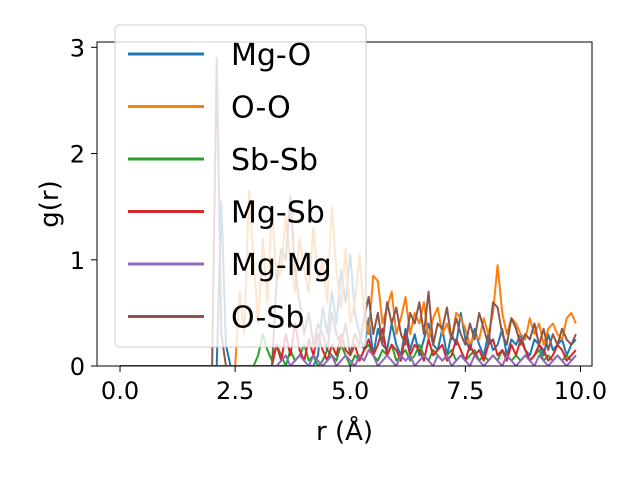  Describe the element at coordinates (120, 391) in the screenshot. I see `x-tick-label: 0.0` at that location.